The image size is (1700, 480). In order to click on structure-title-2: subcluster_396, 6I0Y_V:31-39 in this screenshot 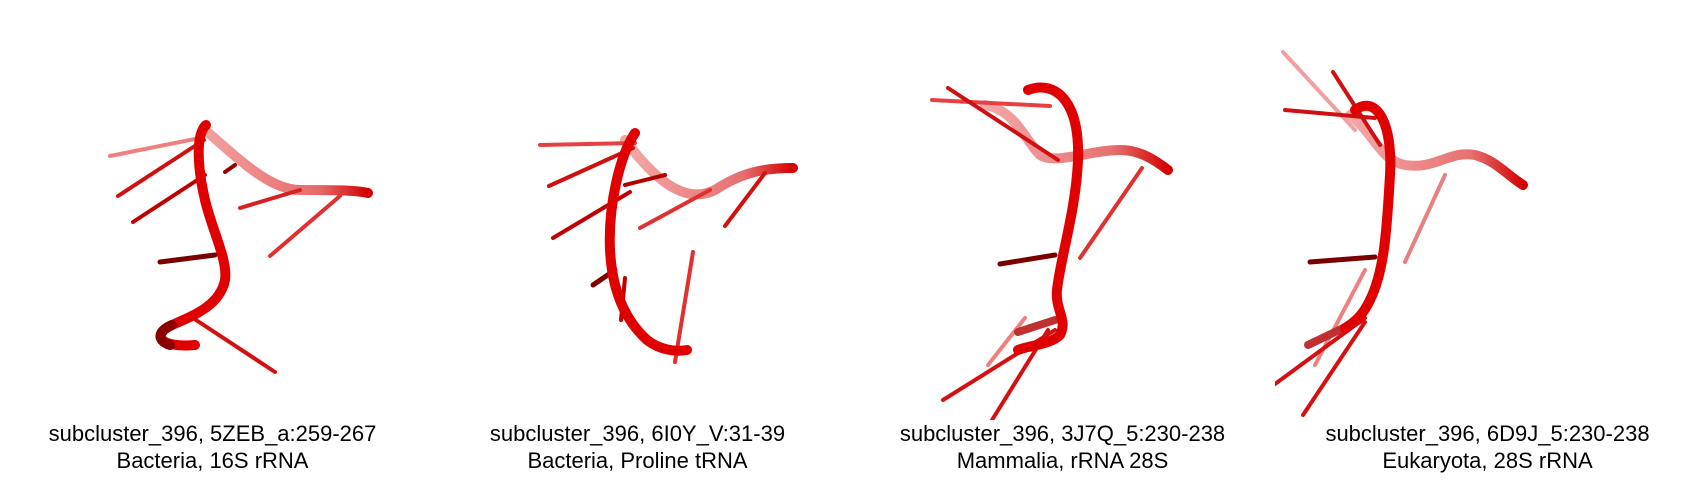, I will do `click(637, 433)`.